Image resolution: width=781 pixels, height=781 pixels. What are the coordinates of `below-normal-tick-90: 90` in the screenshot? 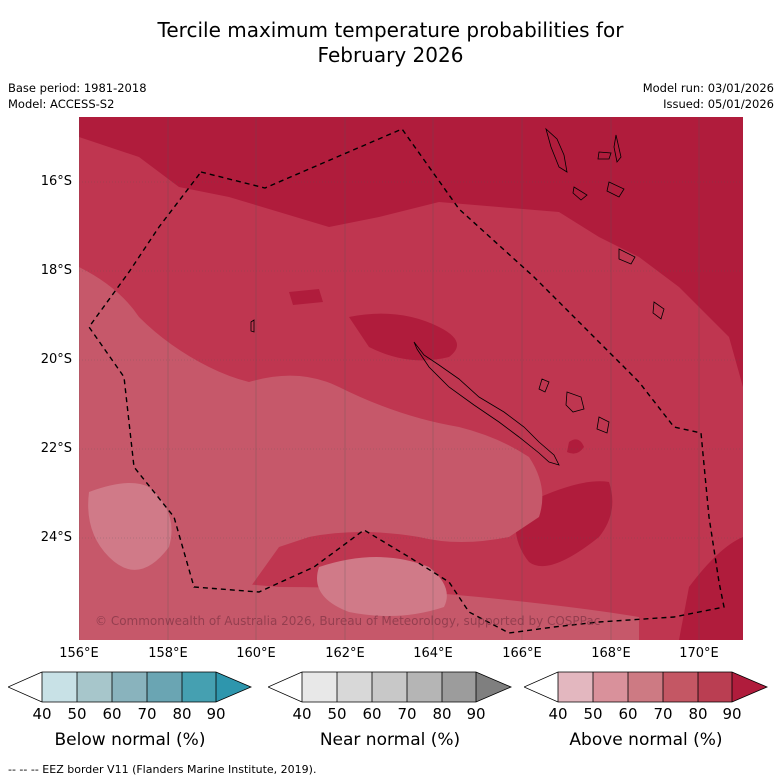 It's located at (216, 714).